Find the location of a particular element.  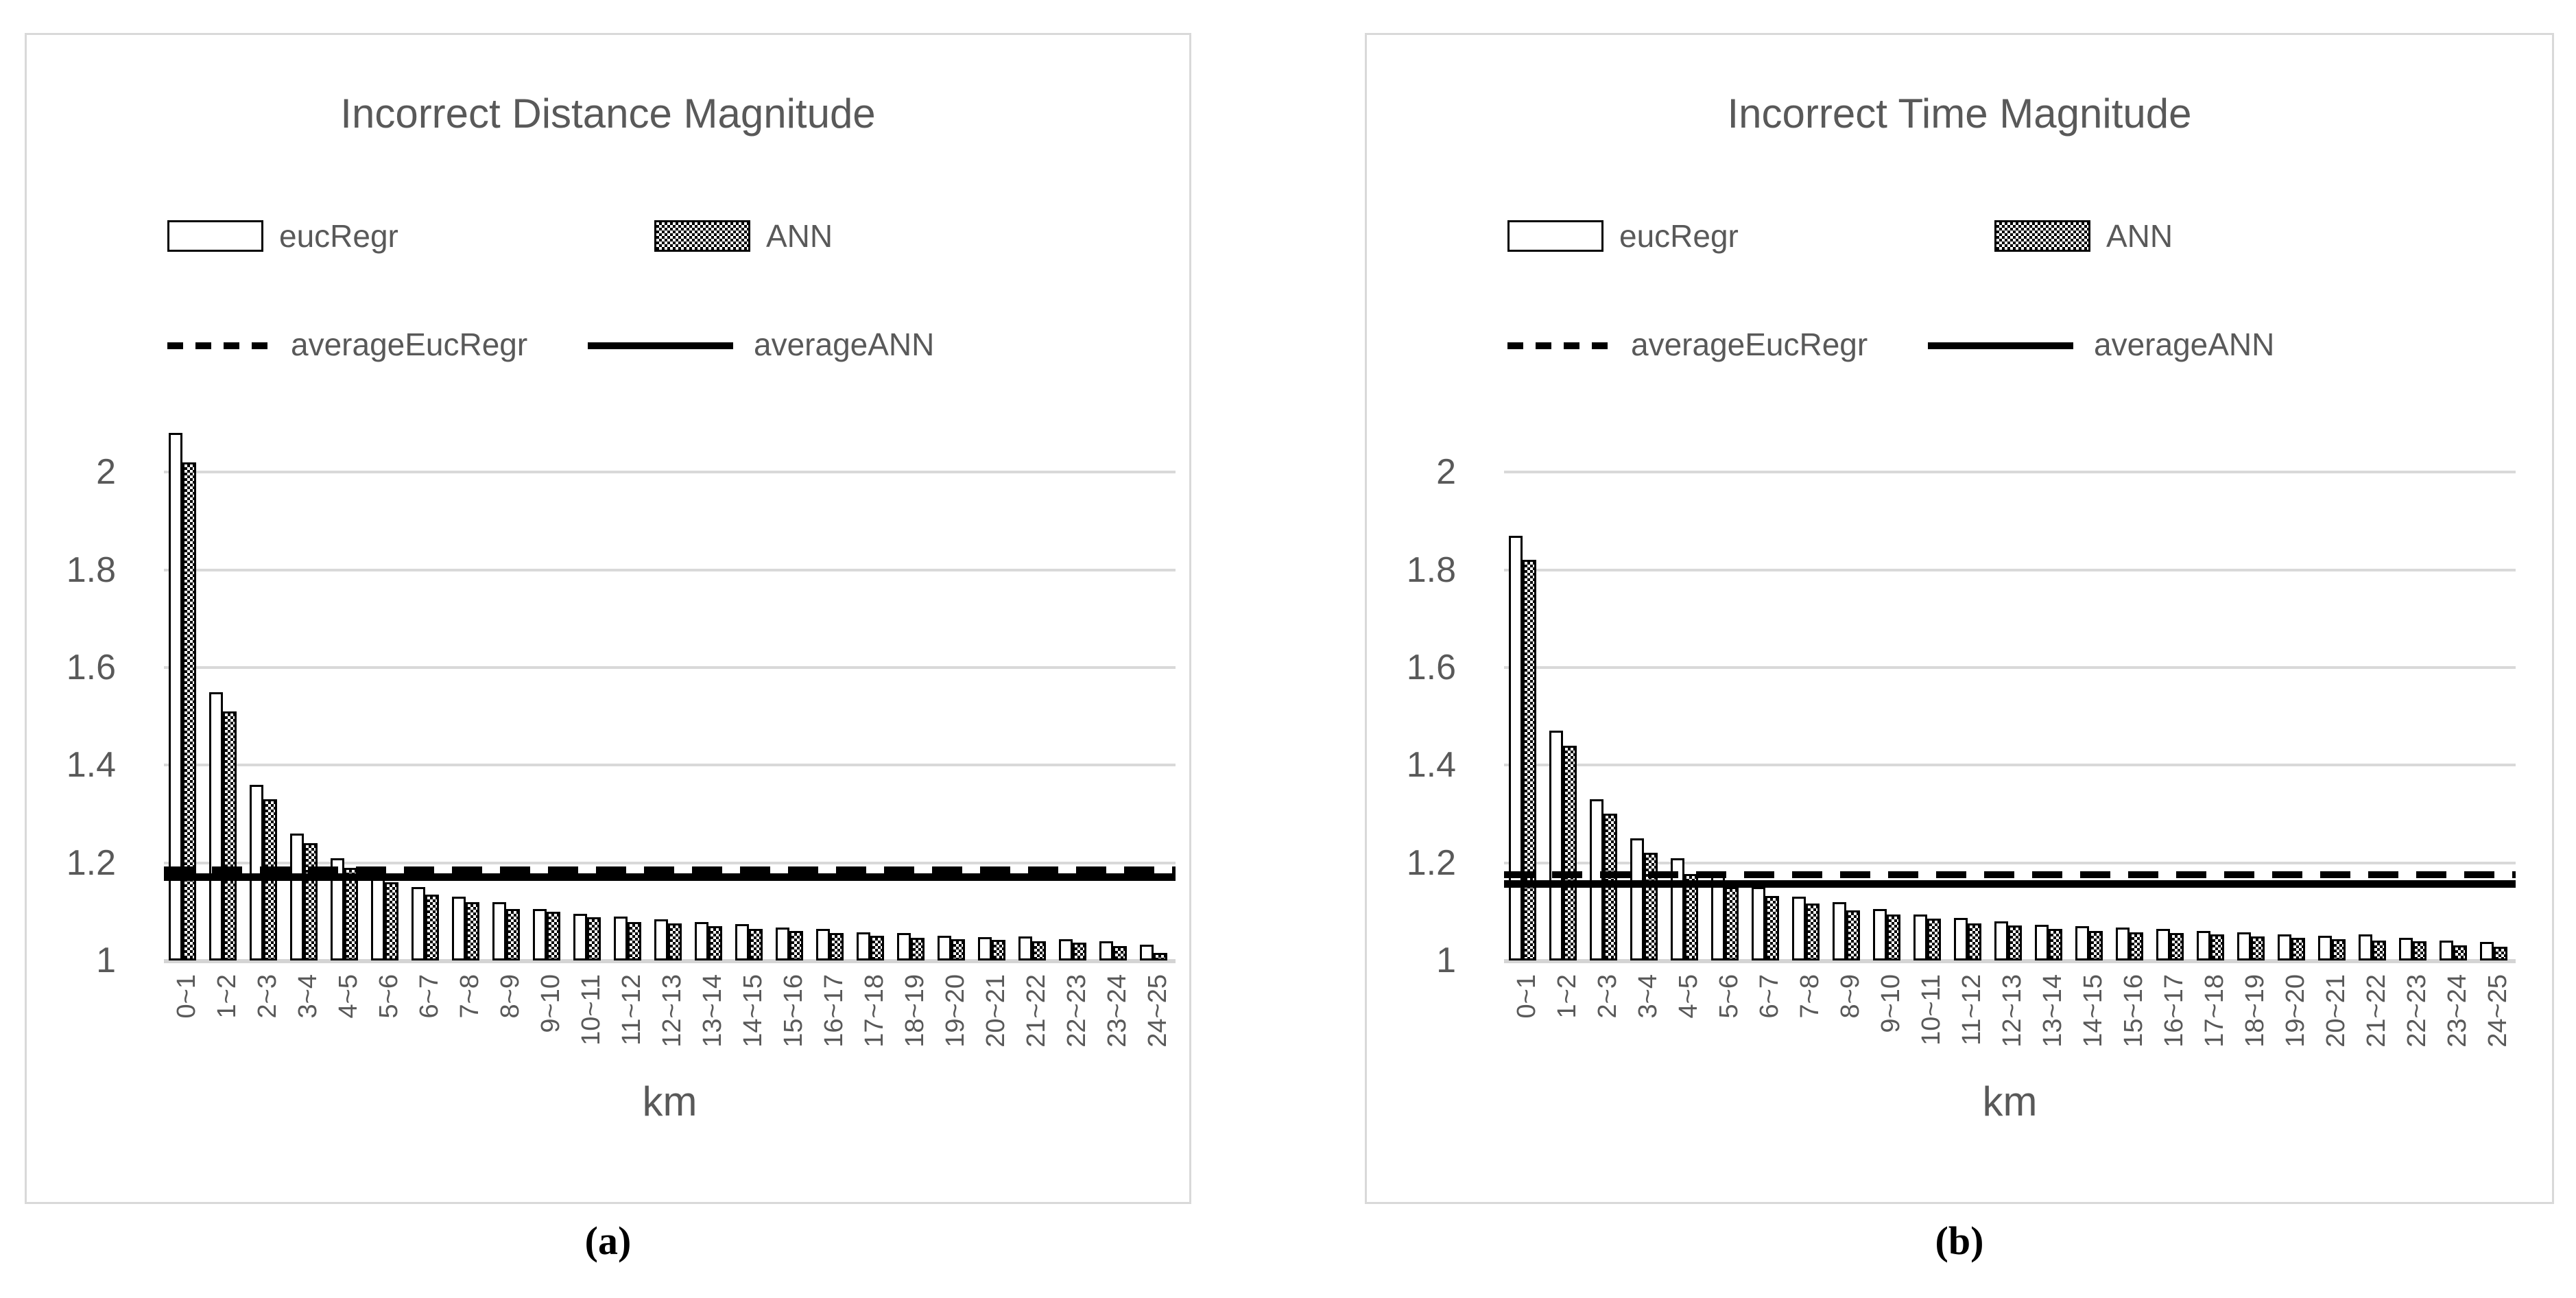

x-tick-label: 9~10 is located at coordinates (1890, 1003).